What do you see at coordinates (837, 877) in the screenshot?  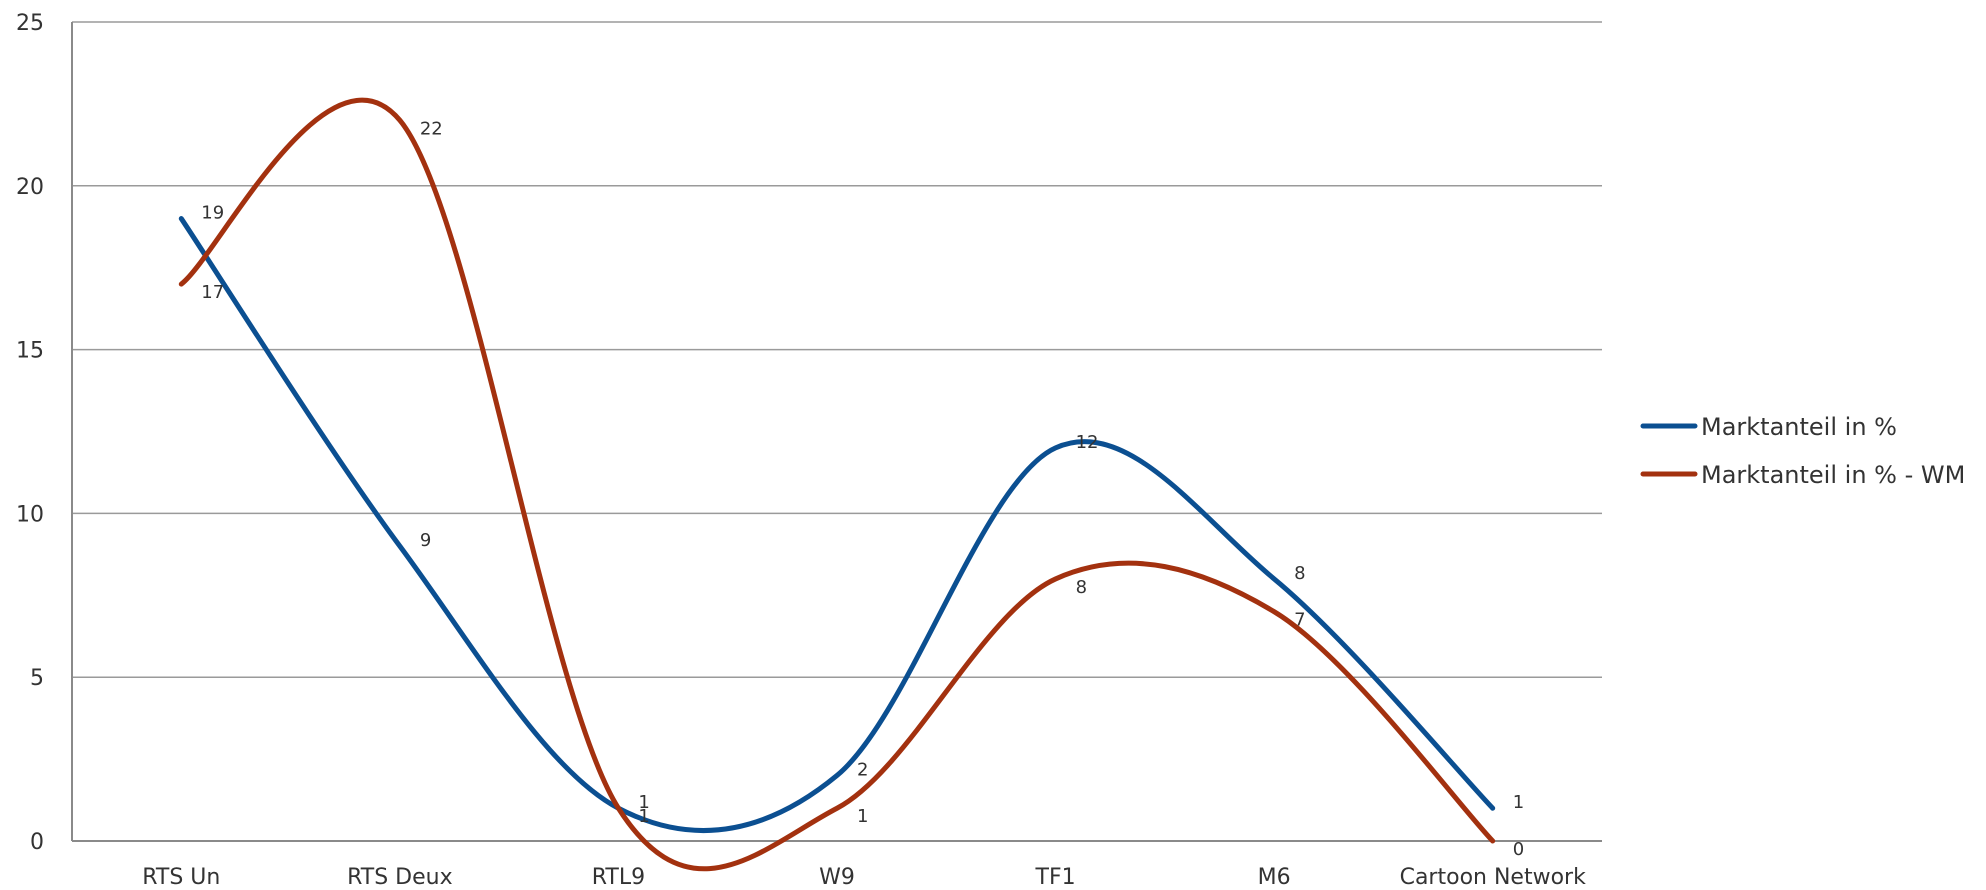 I see `x-tick-label: W9` at bounding box center [837, 877].